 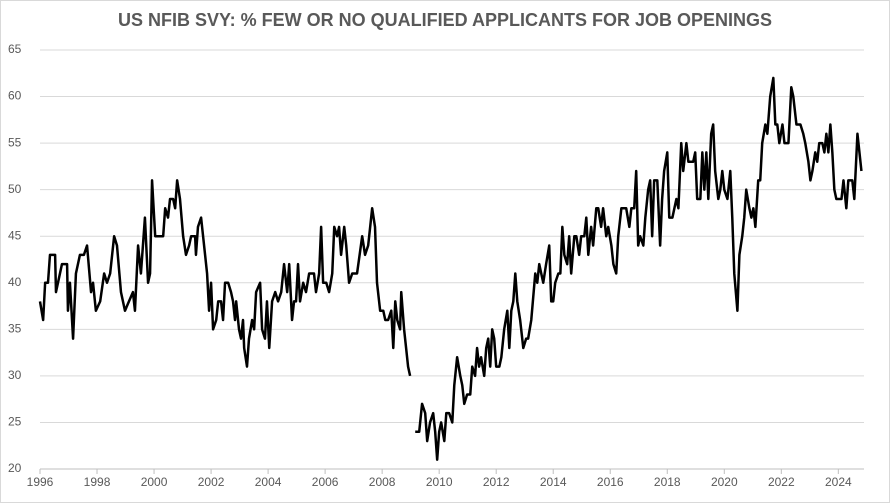 What do you see at coordinates (15, 422) in the screenshot?
I see `y-tick-label: 25` at bounding box center [15, 422].